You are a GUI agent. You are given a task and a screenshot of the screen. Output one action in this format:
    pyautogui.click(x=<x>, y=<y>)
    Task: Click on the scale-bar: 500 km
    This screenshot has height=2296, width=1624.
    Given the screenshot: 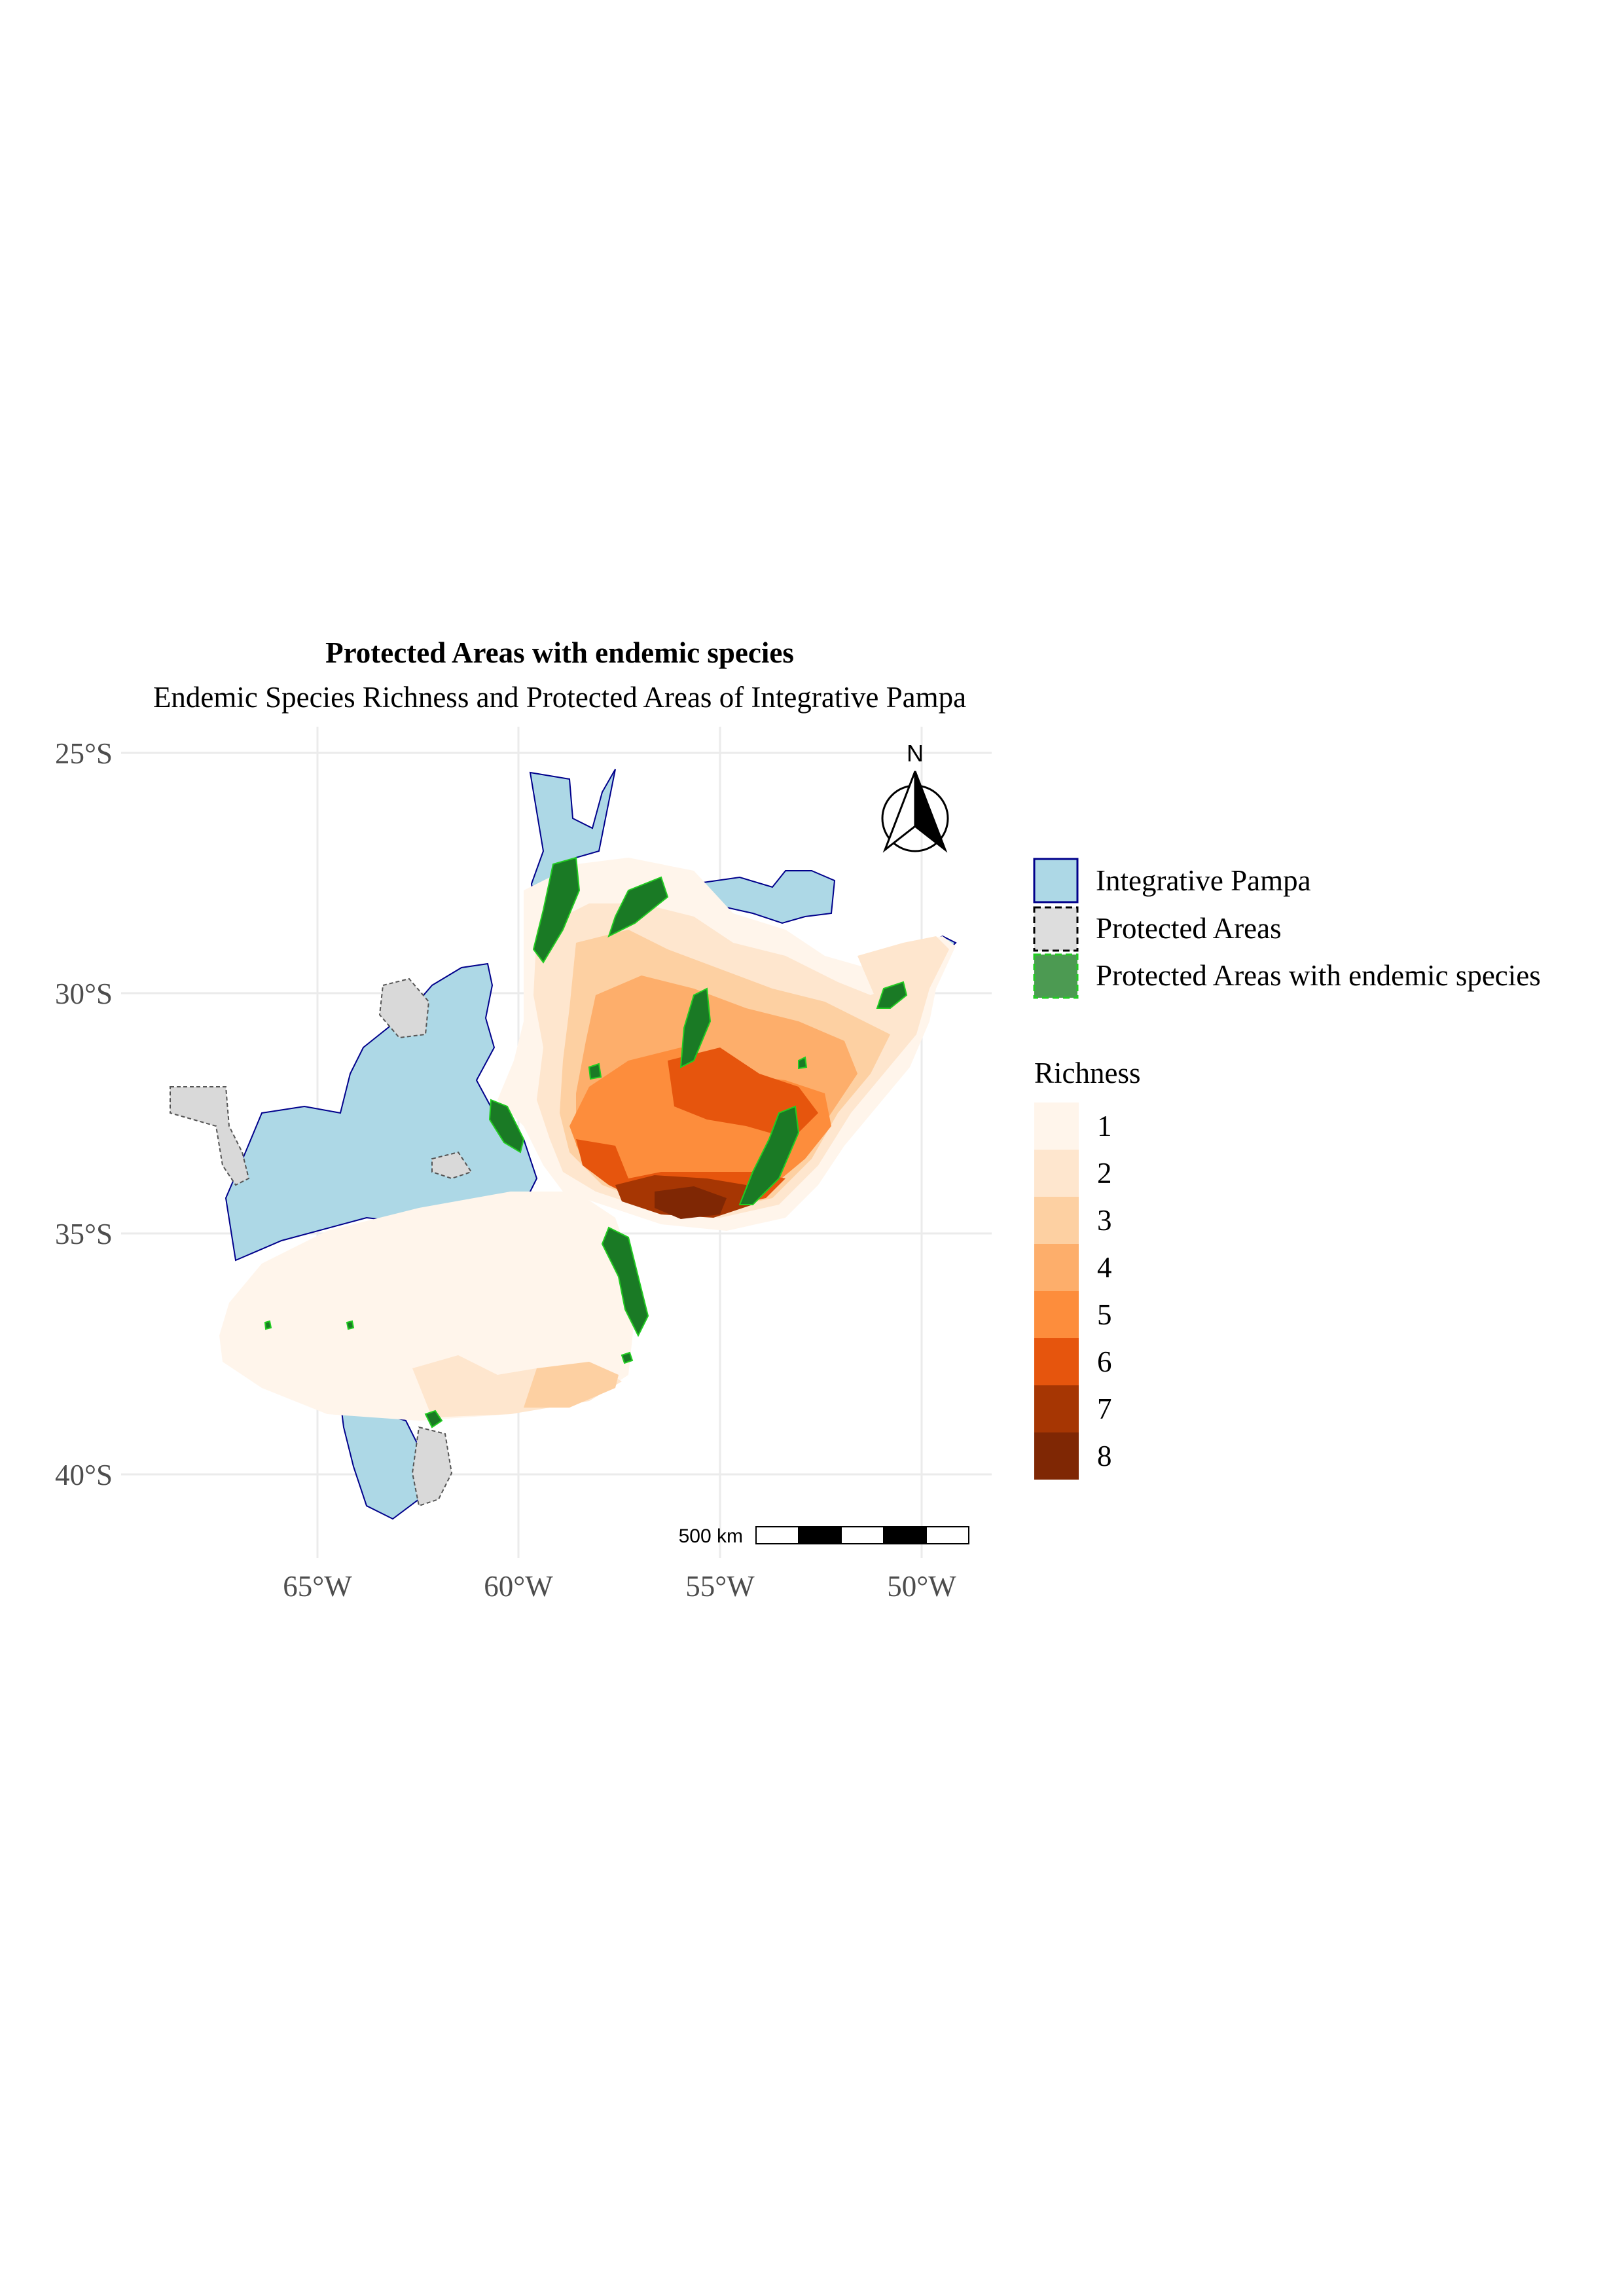 What is the action you would take?
    pyautogui.click(x=824, y=1536)
    